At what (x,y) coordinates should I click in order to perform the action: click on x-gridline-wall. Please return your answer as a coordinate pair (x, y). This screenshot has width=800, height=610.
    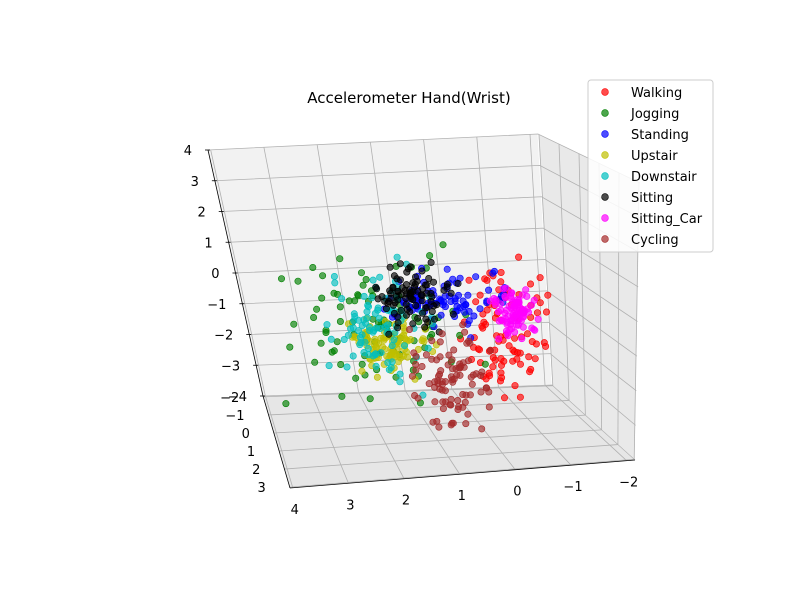
    Looking at the image, I should click on (337, 268).